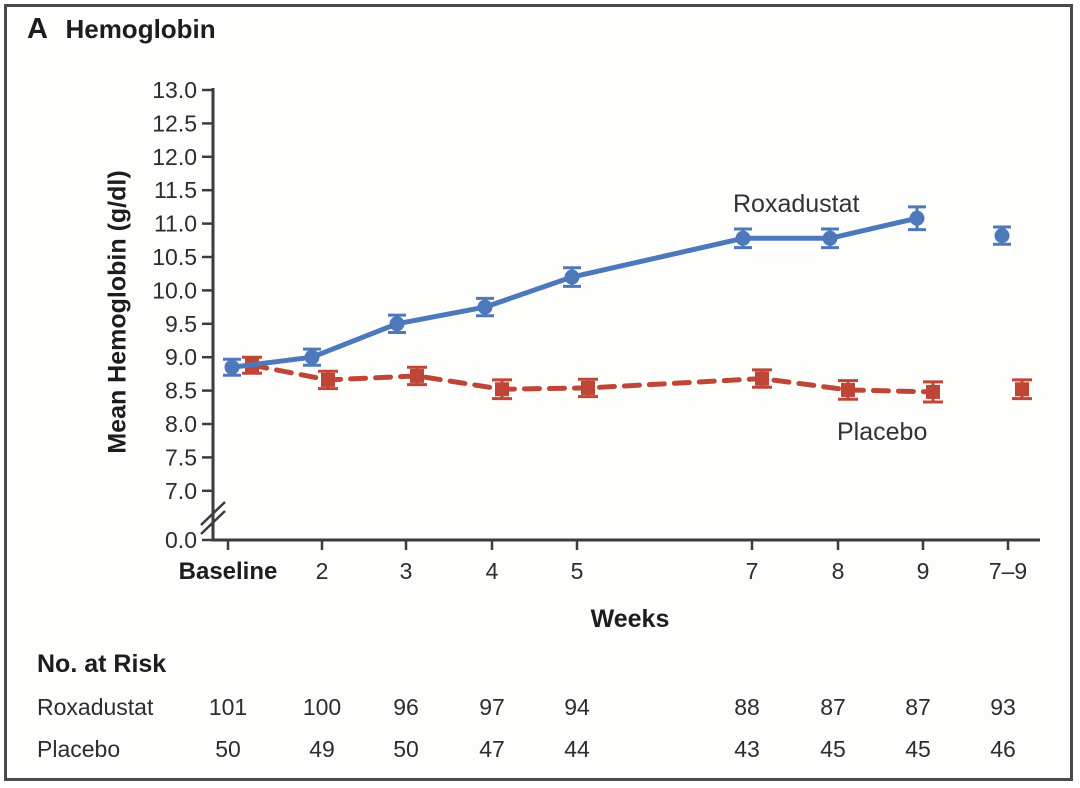 This screenshot has width=1080, height=788. I want to click on risk-count: 88, so click(747, 707).